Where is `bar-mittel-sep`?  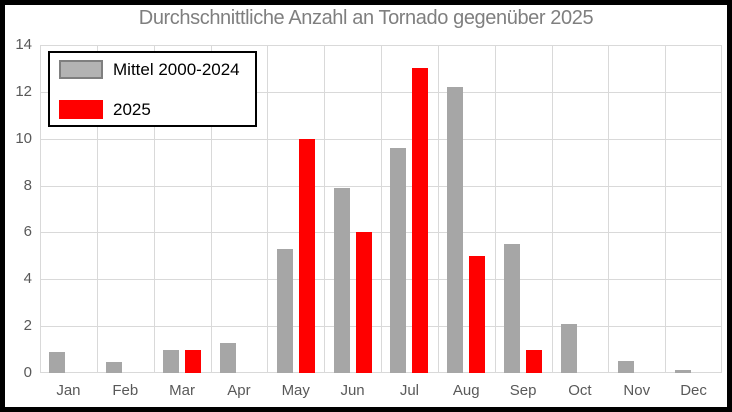
bar-mittel-sep is located at coordinates (512, 308).